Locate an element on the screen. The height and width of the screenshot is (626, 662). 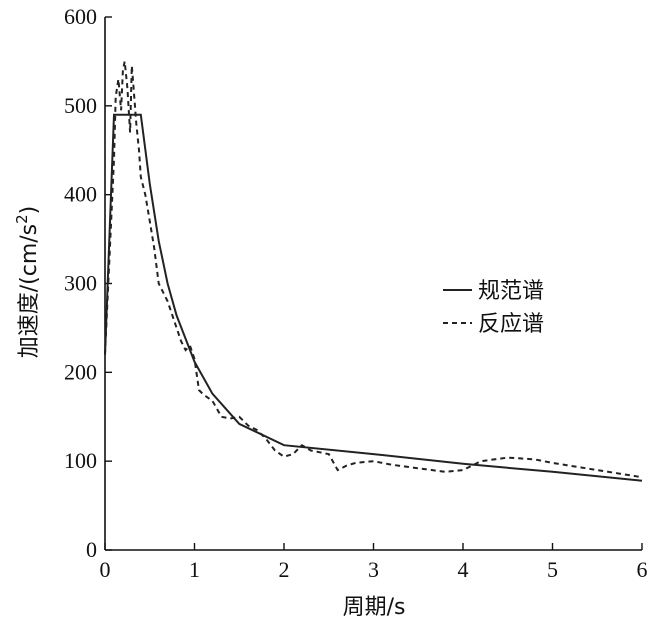
x-tick-label-3: 3 is located at coordinates (373, 569).